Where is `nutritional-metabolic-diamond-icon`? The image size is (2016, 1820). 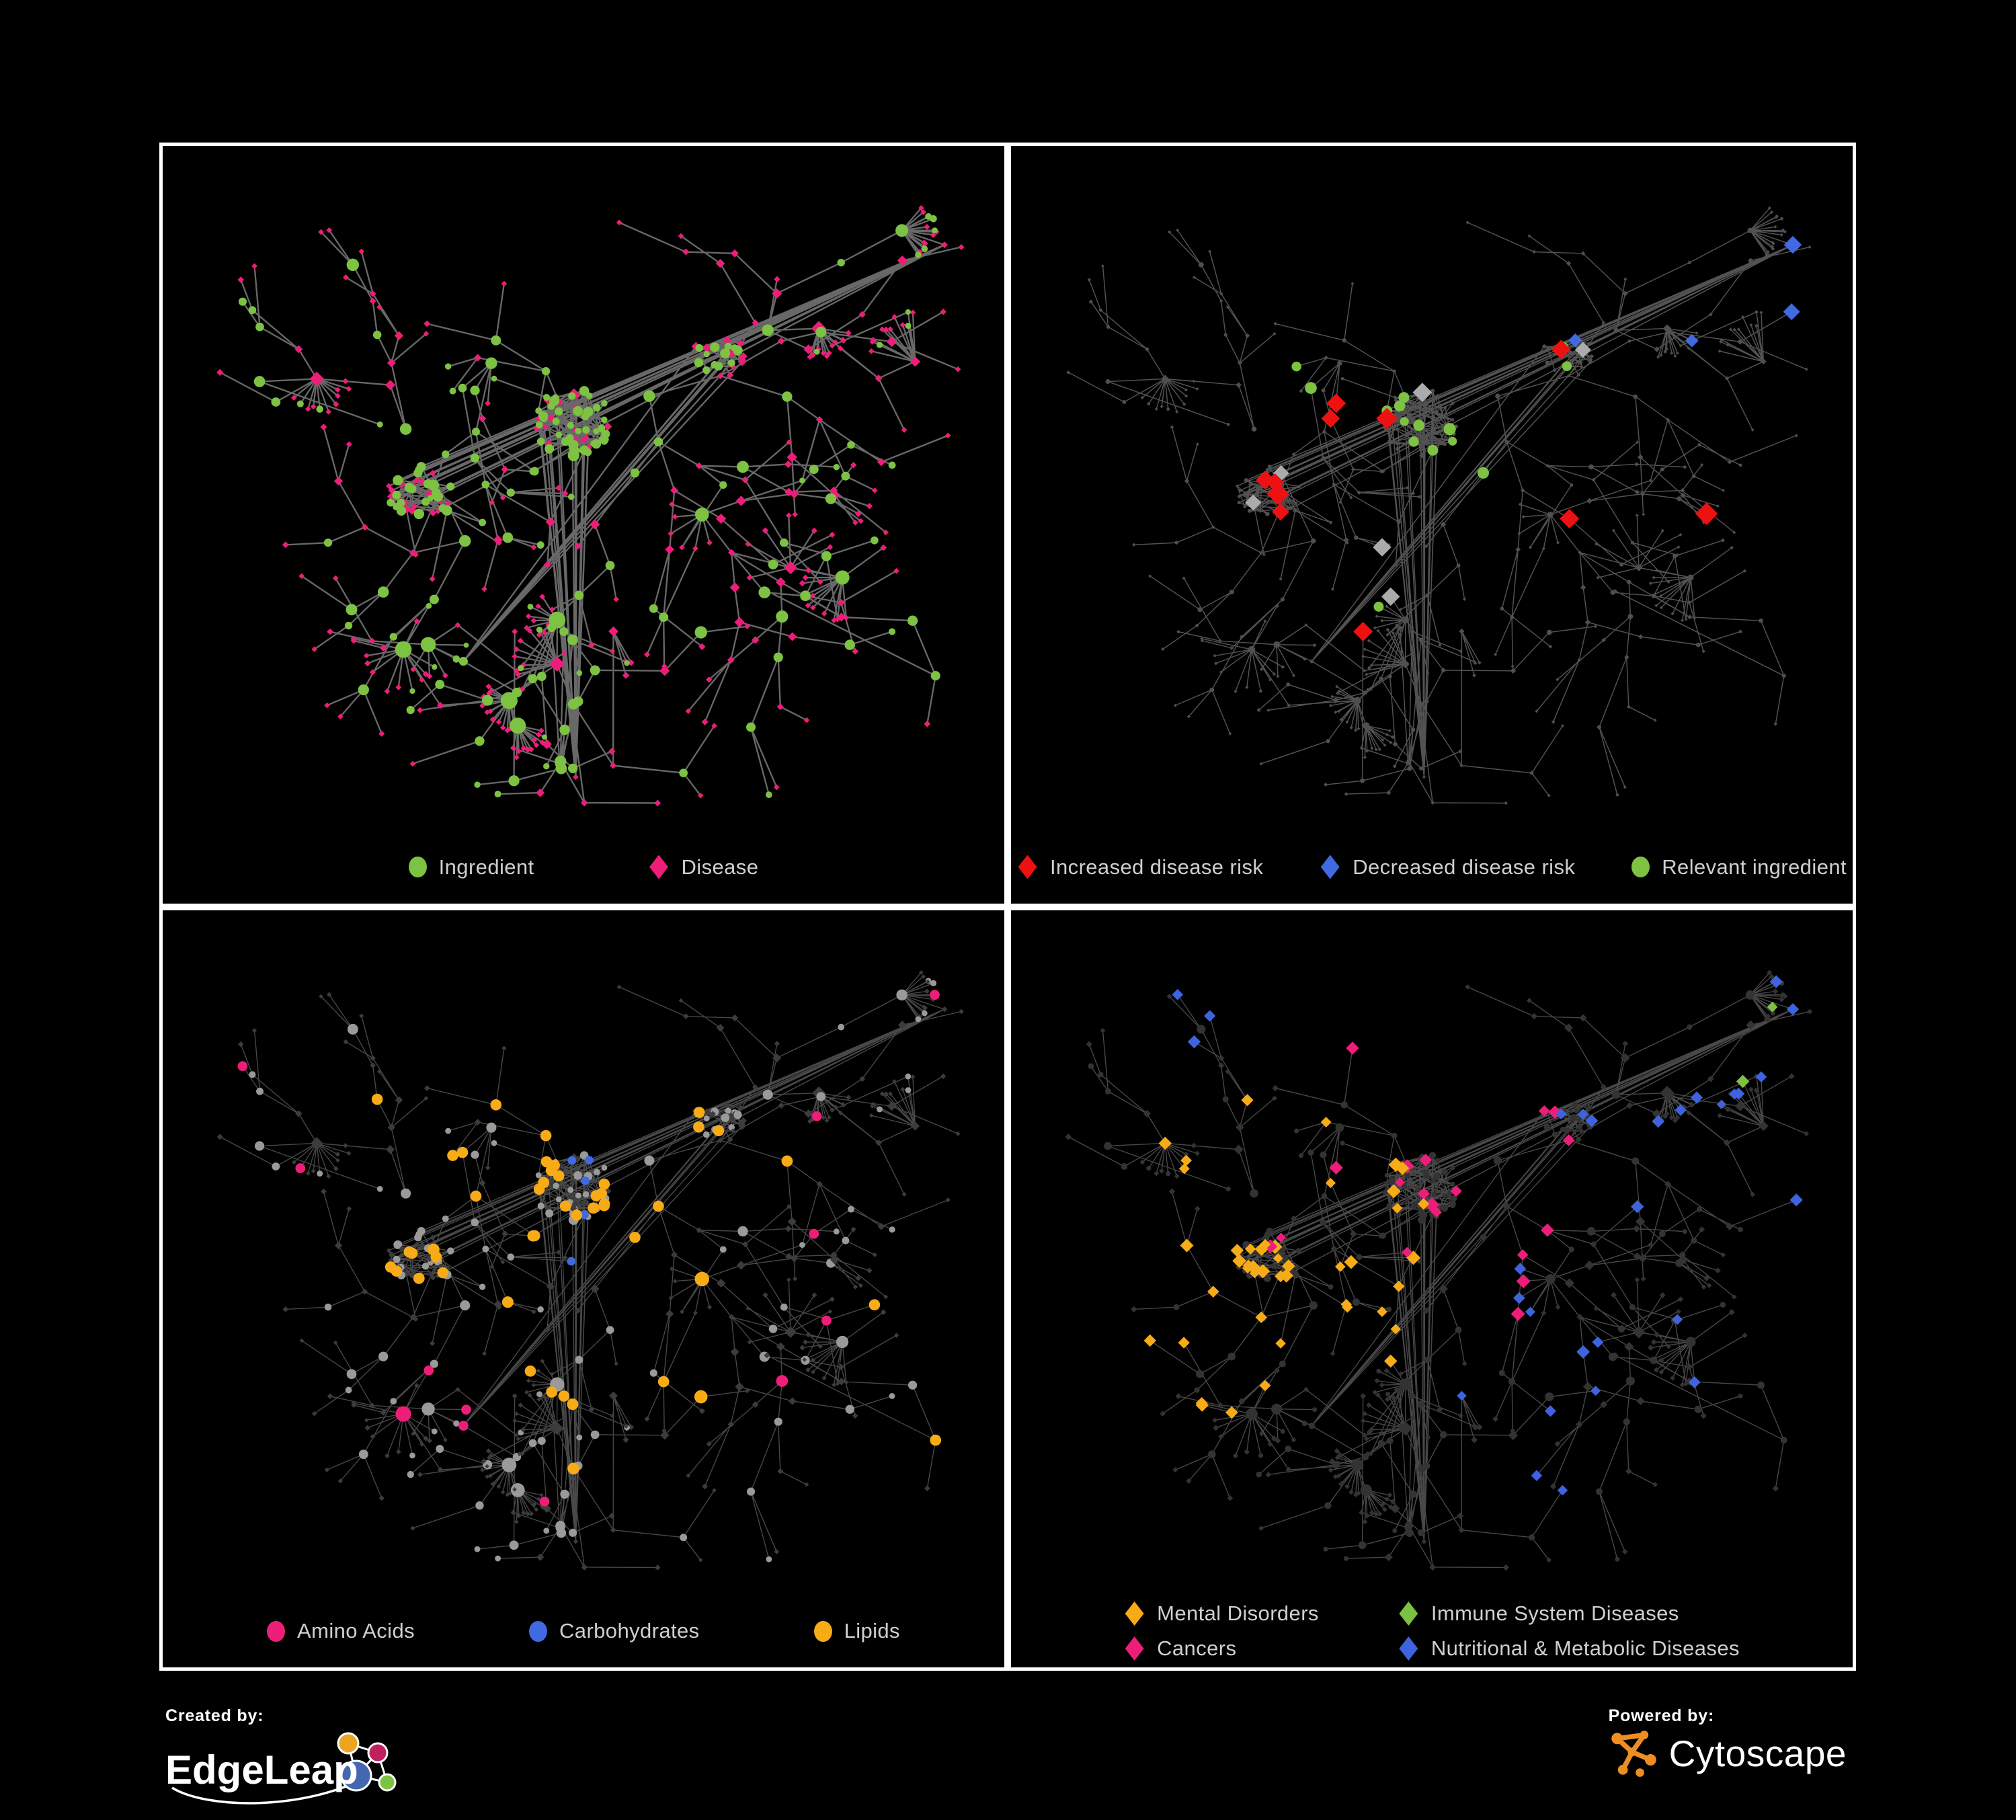
nutritional-metabolic-diamond-icon is located at coordinates (1408, 1648).